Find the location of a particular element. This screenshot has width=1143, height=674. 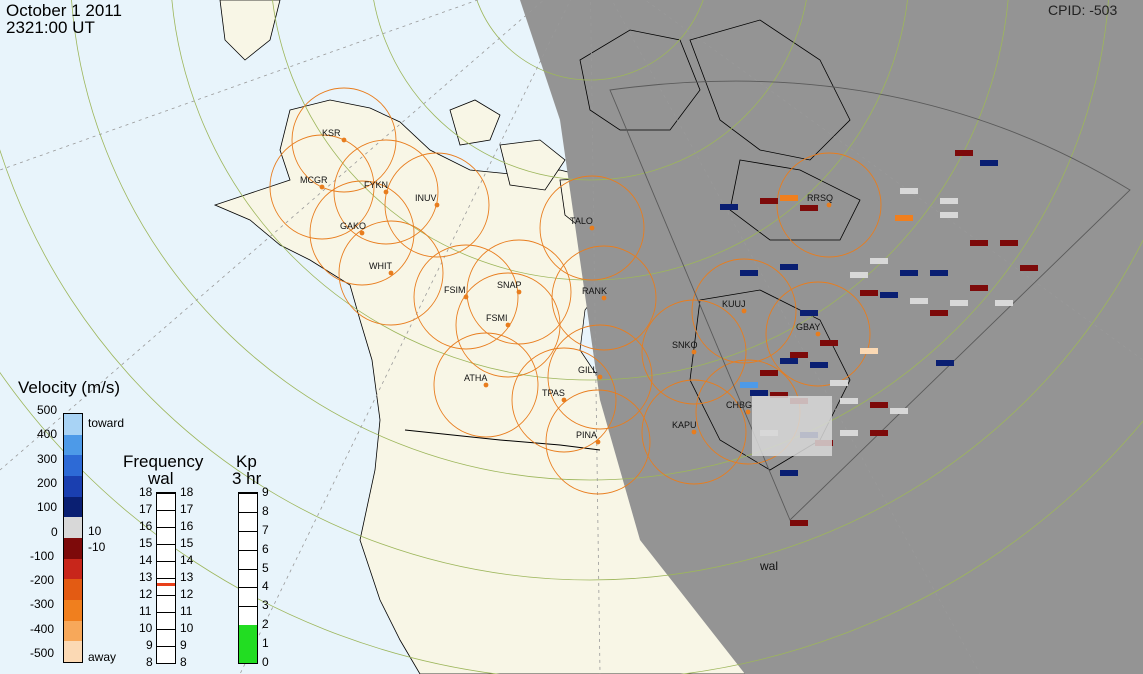

ground-scatter-pos-label: 10 is located at coordinates (95, 531).